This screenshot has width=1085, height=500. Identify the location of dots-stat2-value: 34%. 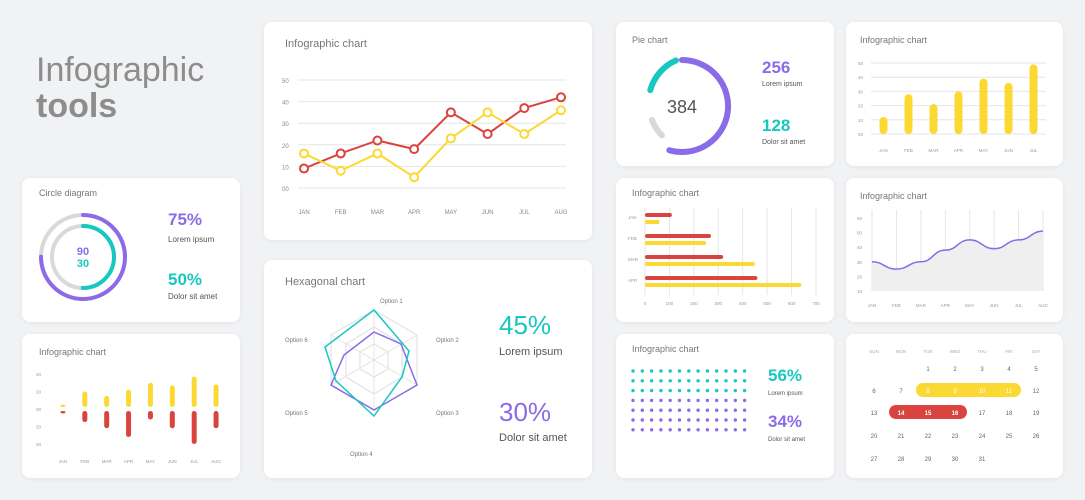
(785, 421).